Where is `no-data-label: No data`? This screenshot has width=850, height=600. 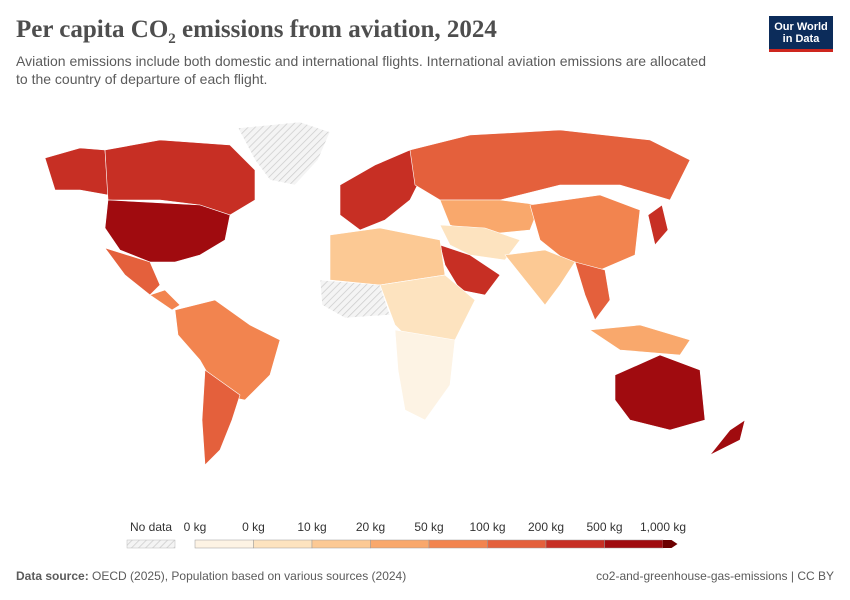
no-data-label: No data is located at coordinates (151, 527).